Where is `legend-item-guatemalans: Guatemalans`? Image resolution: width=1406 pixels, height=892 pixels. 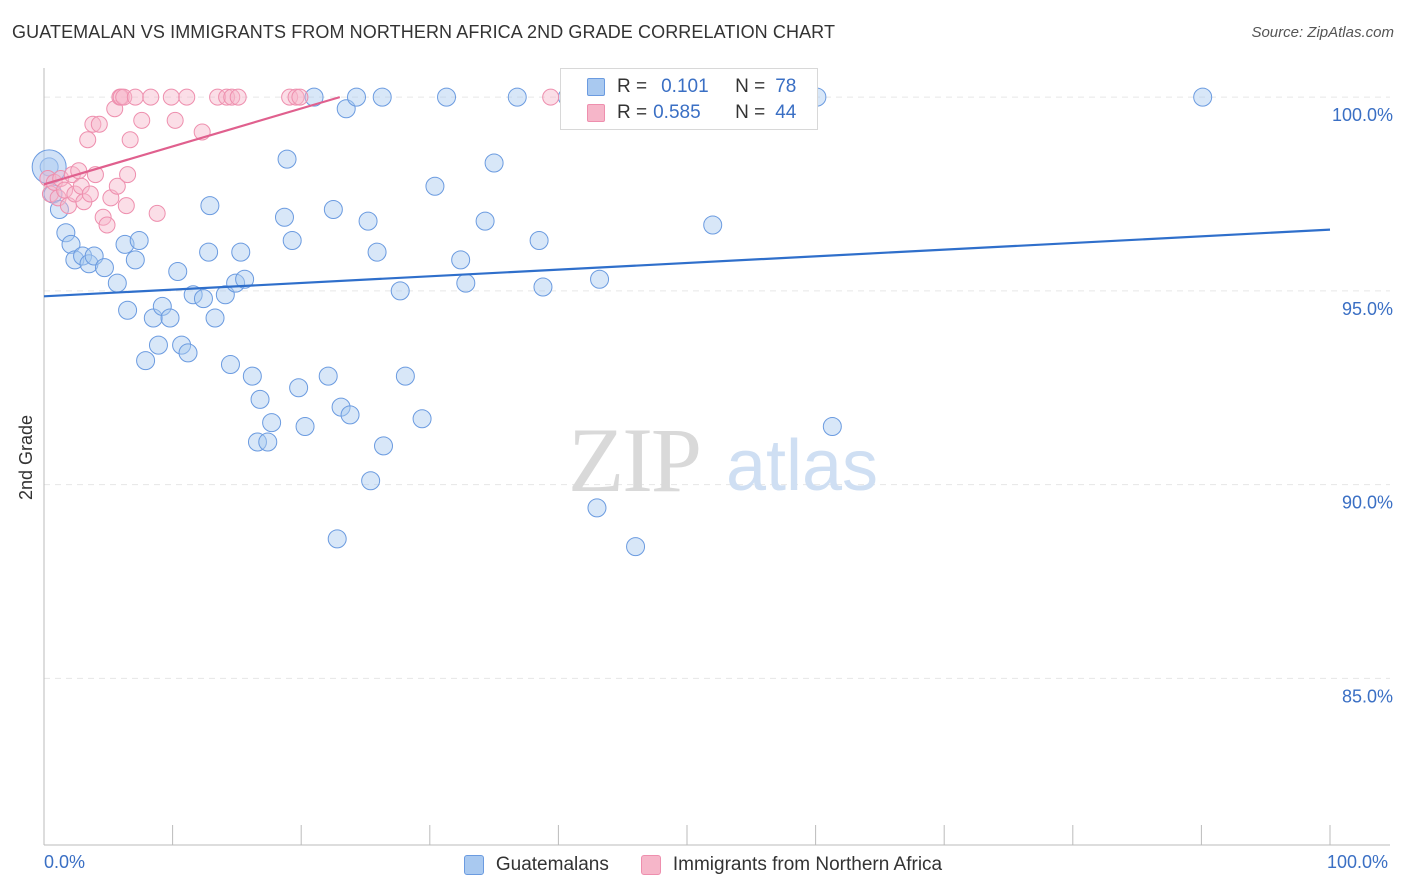
legend-item-guatemalans: Guatemalans is located at coordinates (536, 865).